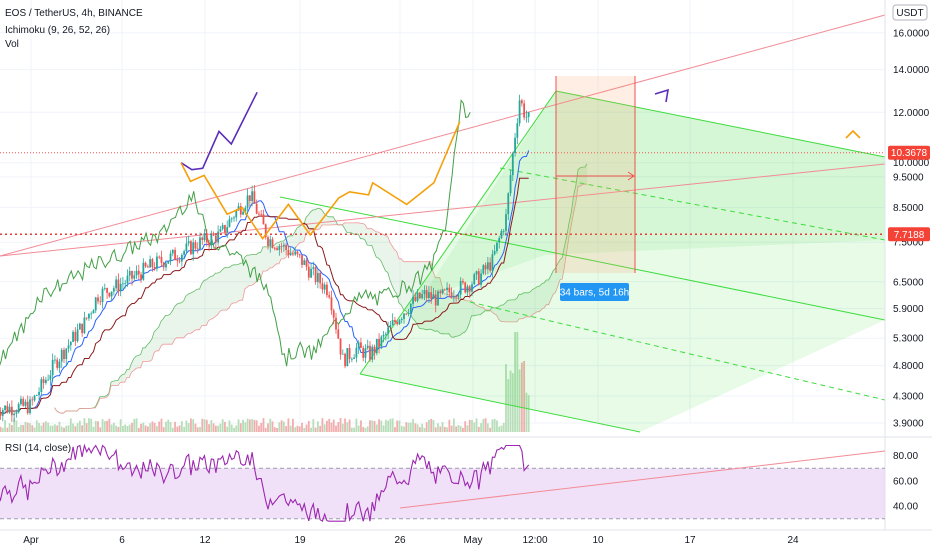  Describe the element at coordinates (74, 13) in the screenshot. I see `symbol-title: EOS / TetherUS, 4h, BINANCE` at that location.